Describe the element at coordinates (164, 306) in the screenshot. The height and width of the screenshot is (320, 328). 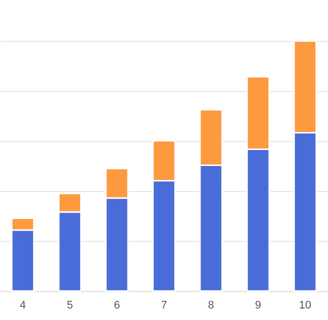
I see `x-tick-label: 7` at that location.